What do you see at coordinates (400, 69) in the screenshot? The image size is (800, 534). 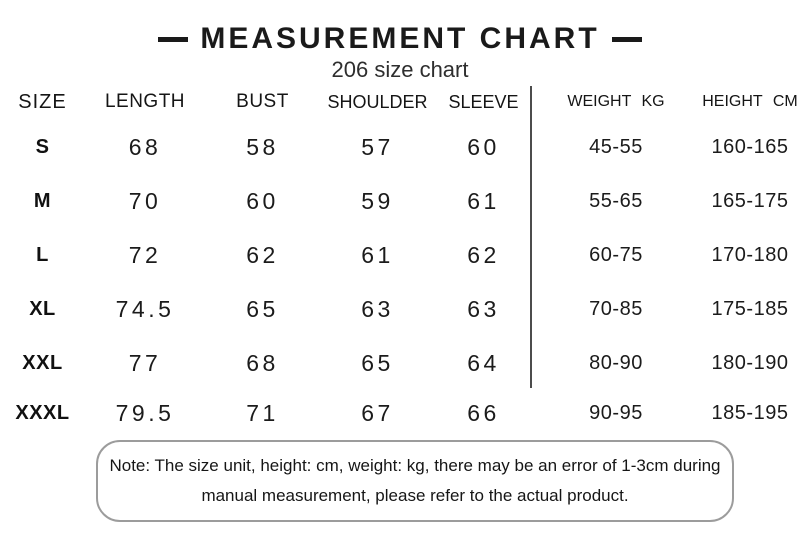 I see `page-subtitle: 206 size chart` at bounding box center [400, 69].